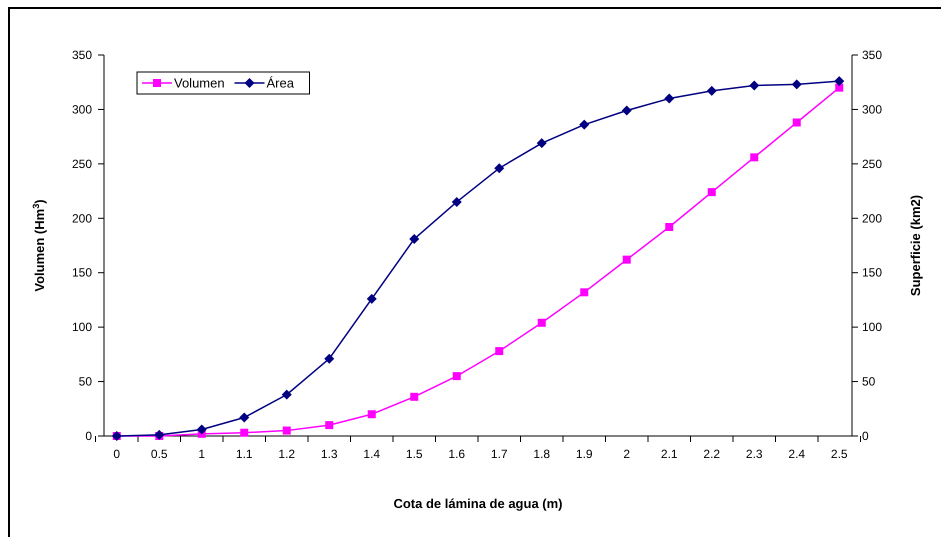 This screenshot has height=537, width=941. Describe the element at coordinates (116, 454) in the screenshot. I see `x-tick-label: 0` at that location.